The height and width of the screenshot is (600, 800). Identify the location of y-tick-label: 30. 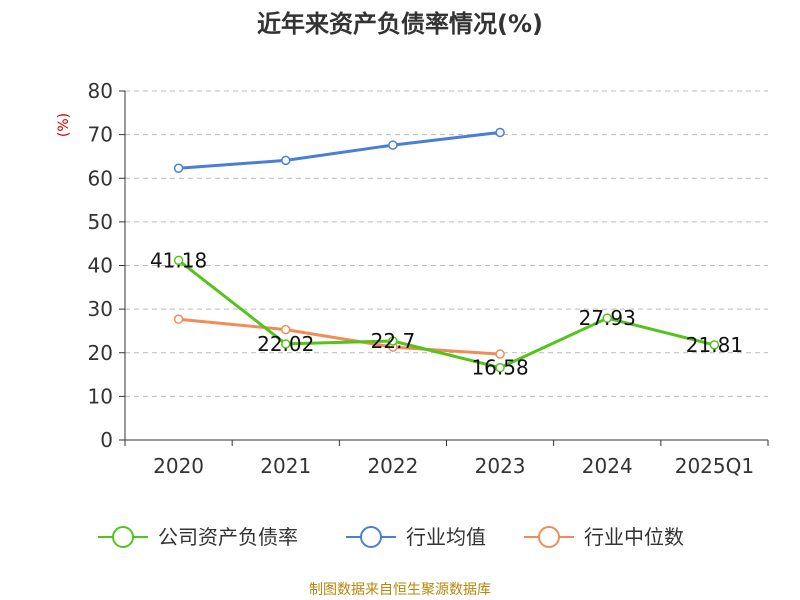
(100, 309).